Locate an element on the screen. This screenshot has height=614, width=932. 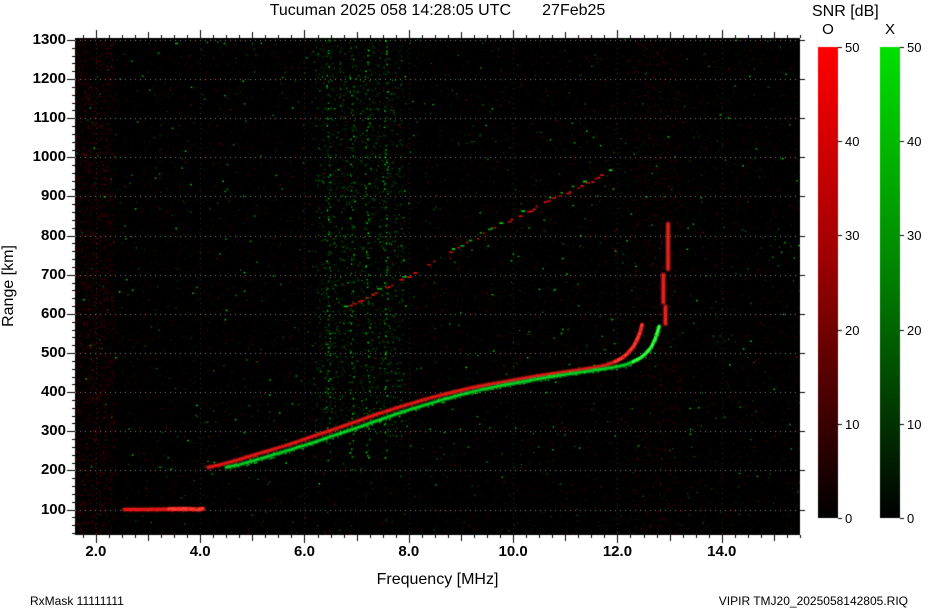
x-tick-label: 14.0 is located at coordinates (722, 551).